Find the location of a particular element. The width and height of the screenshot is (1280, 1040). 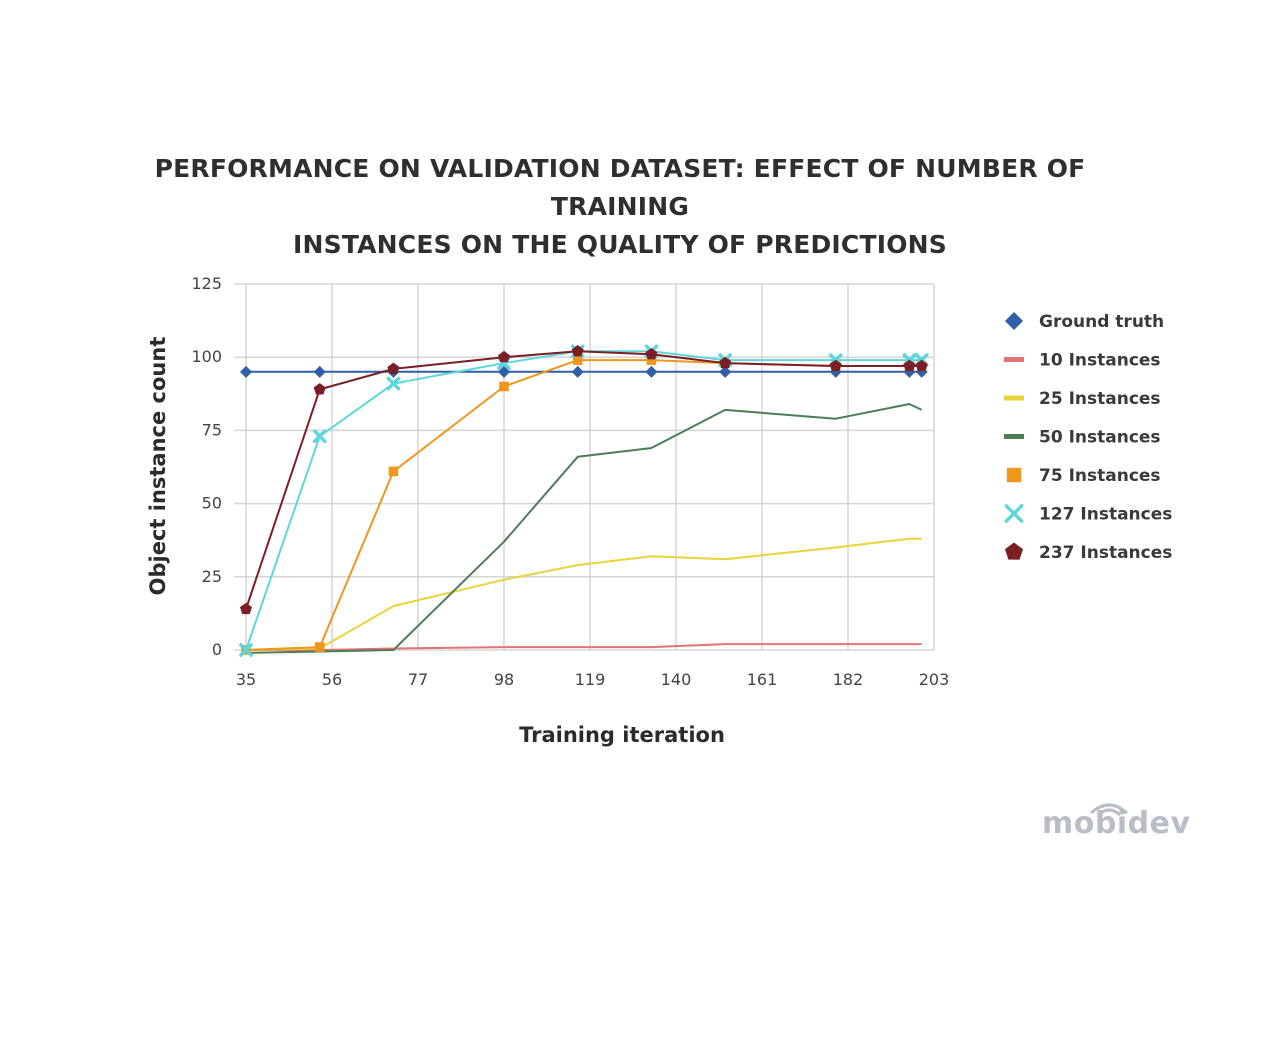

legend-label: 75 Instances is located at coordinates (1100, 476).